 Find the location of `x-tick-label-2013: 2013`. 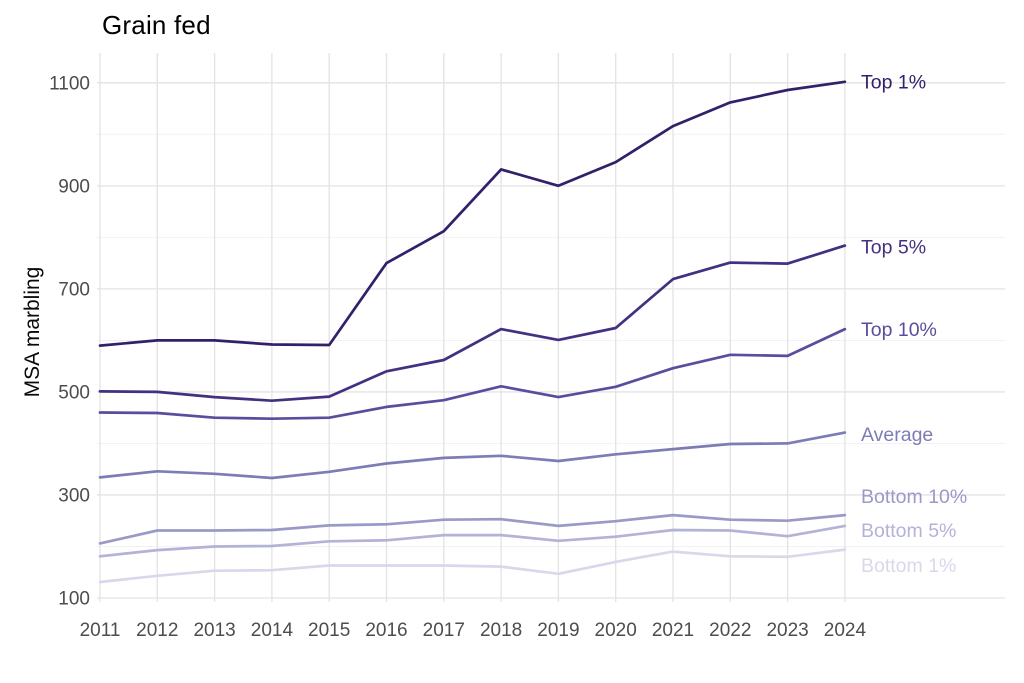

x-tick-label-2013: 2013 is located at coordinates (214, 630).